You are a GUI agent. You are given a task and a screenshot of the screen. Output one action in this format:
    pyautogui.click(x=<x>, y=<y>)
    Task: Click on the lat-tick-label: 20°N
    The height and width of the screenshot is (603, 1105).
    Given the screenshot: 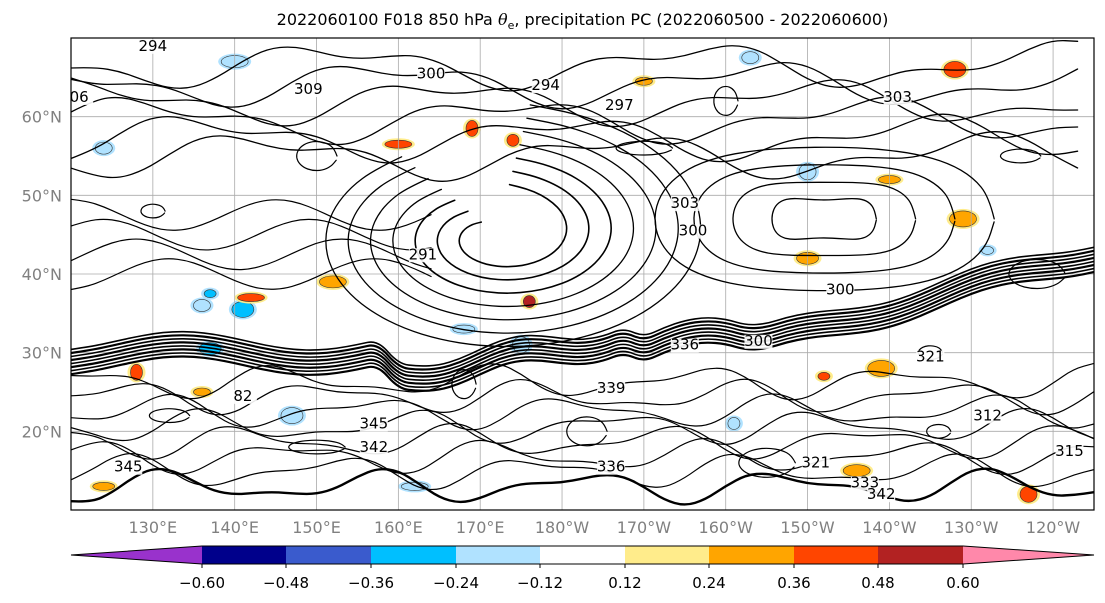 What is the action you would take?
    pyautogui.click(x=42, y=431)
    